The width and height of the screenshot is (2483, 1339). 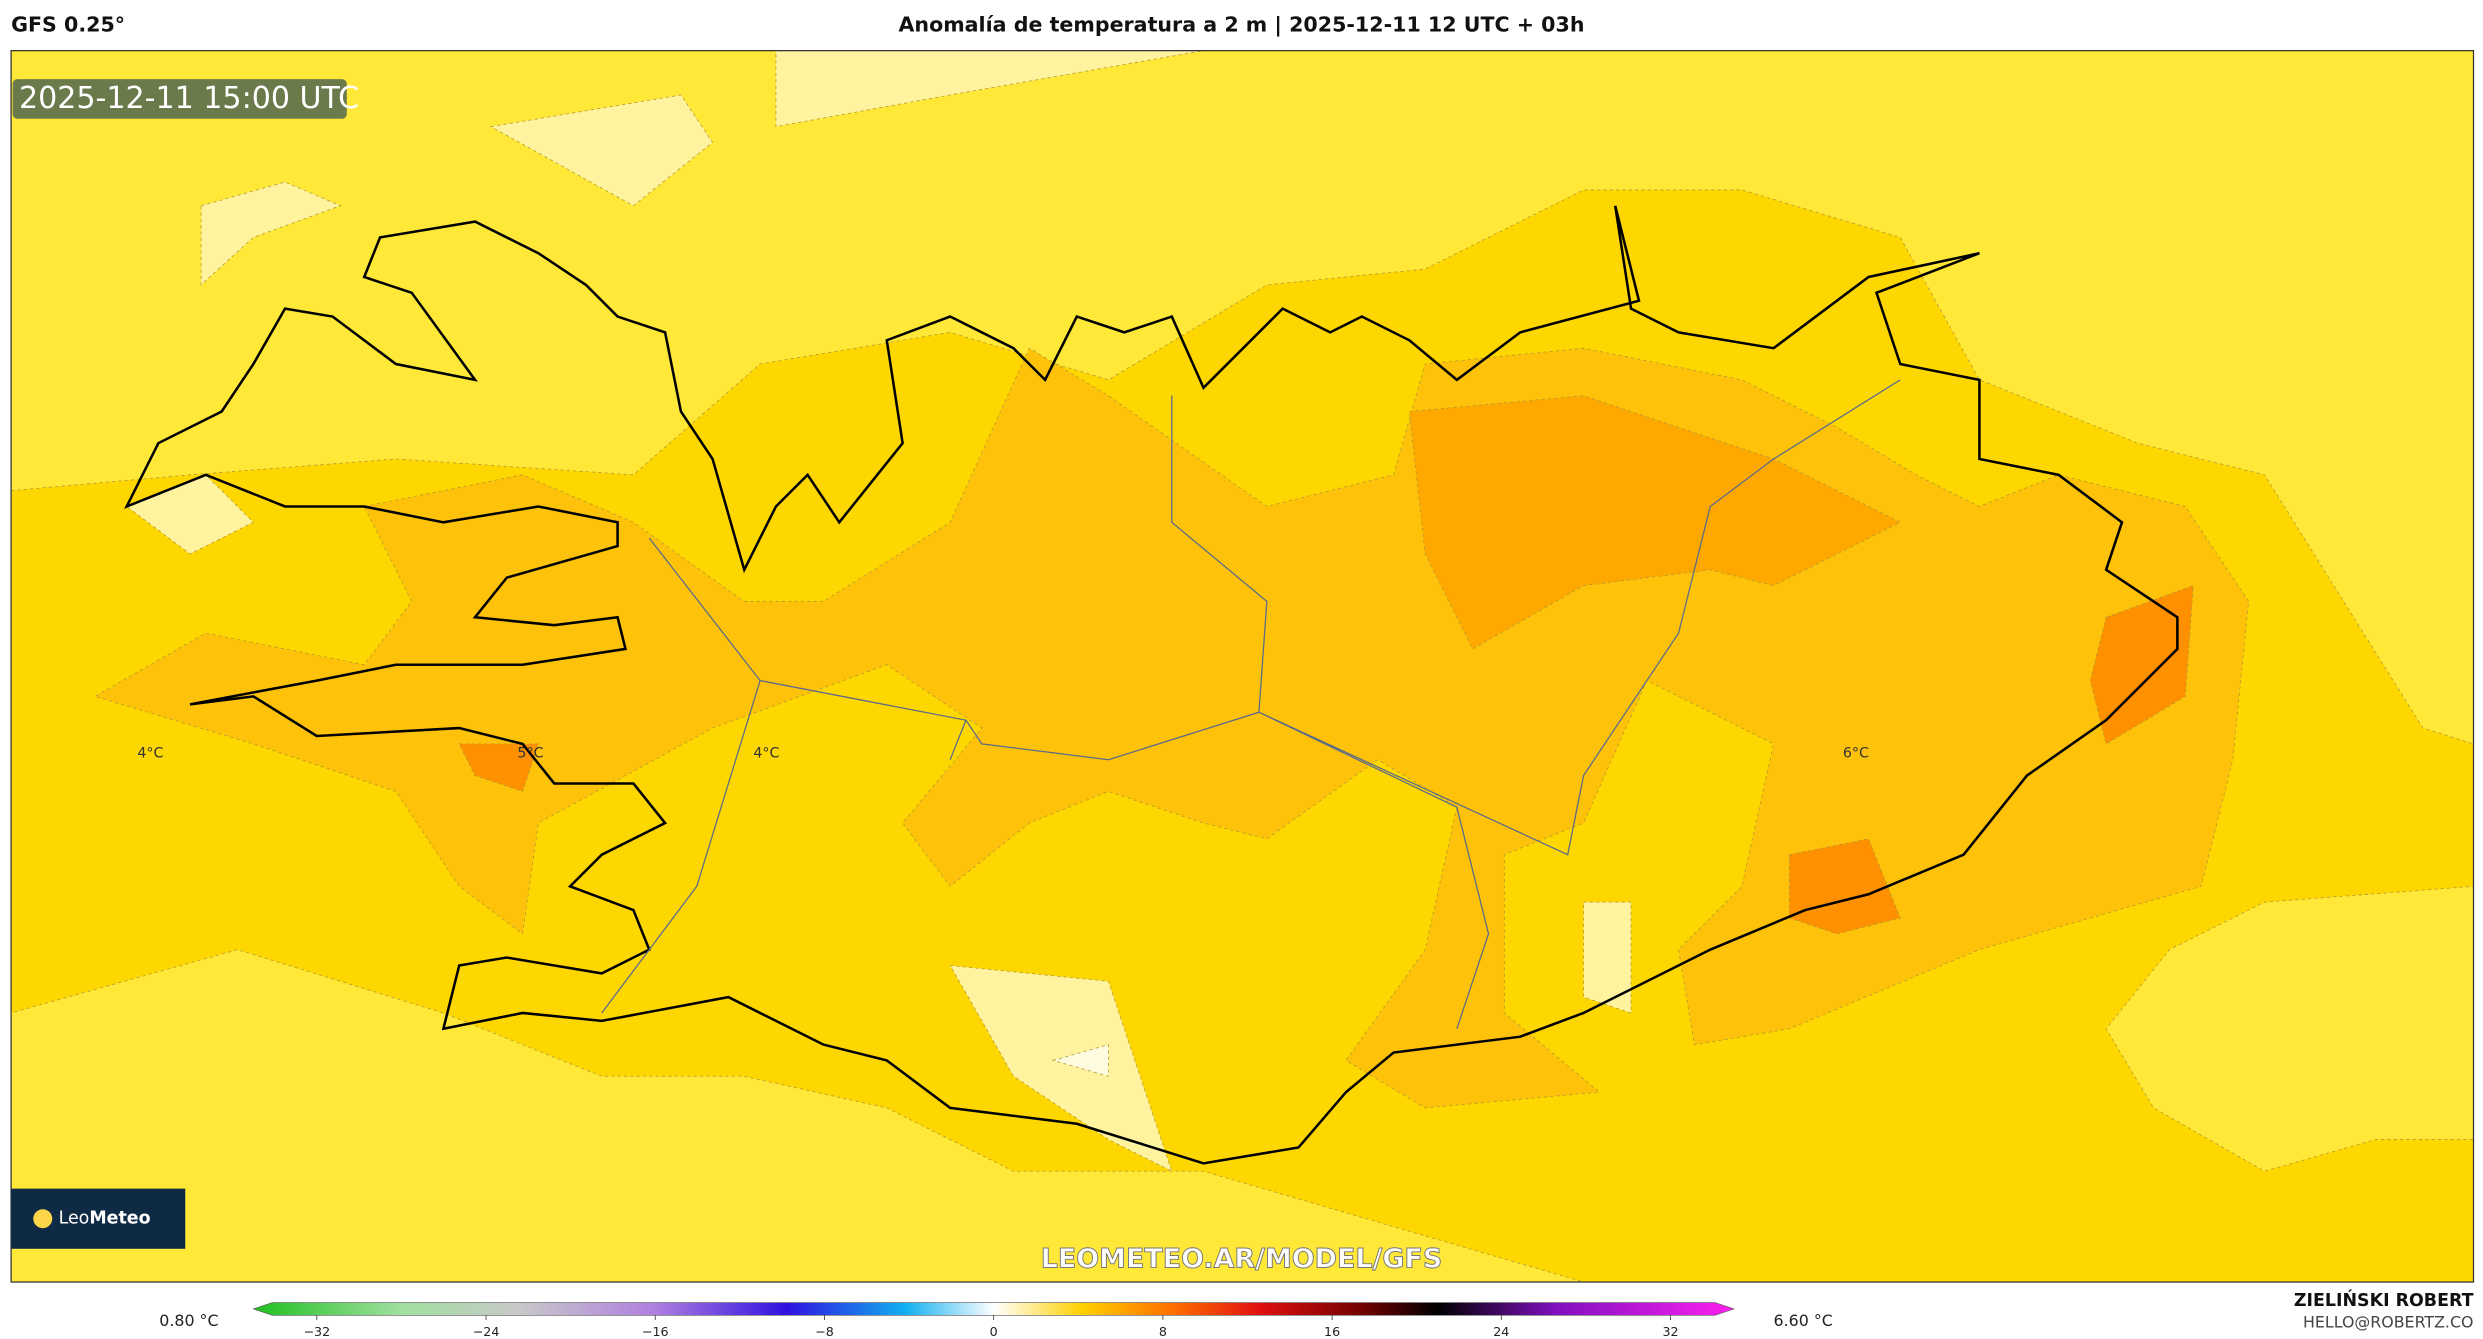 What do you see at coordinates (43, 1219) in the screenshot?
I see `logo-sun` at bounding box center [43, 1219].